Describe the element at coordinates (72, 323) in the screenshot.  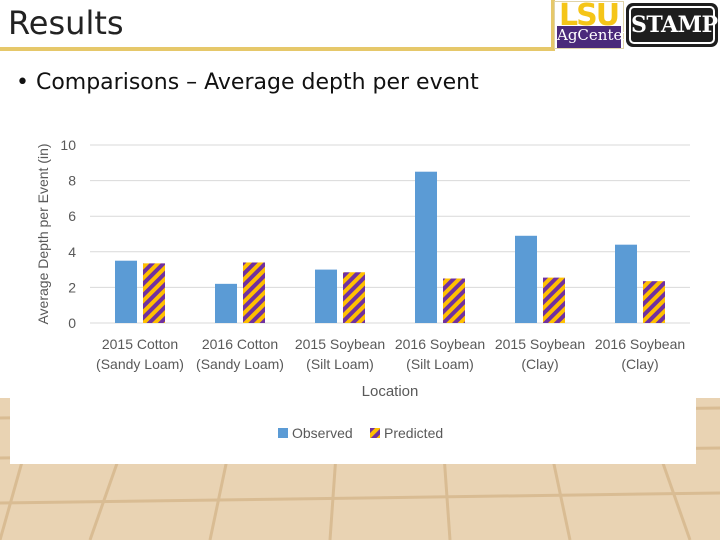
I see `y-tick-label: 0` at that location.